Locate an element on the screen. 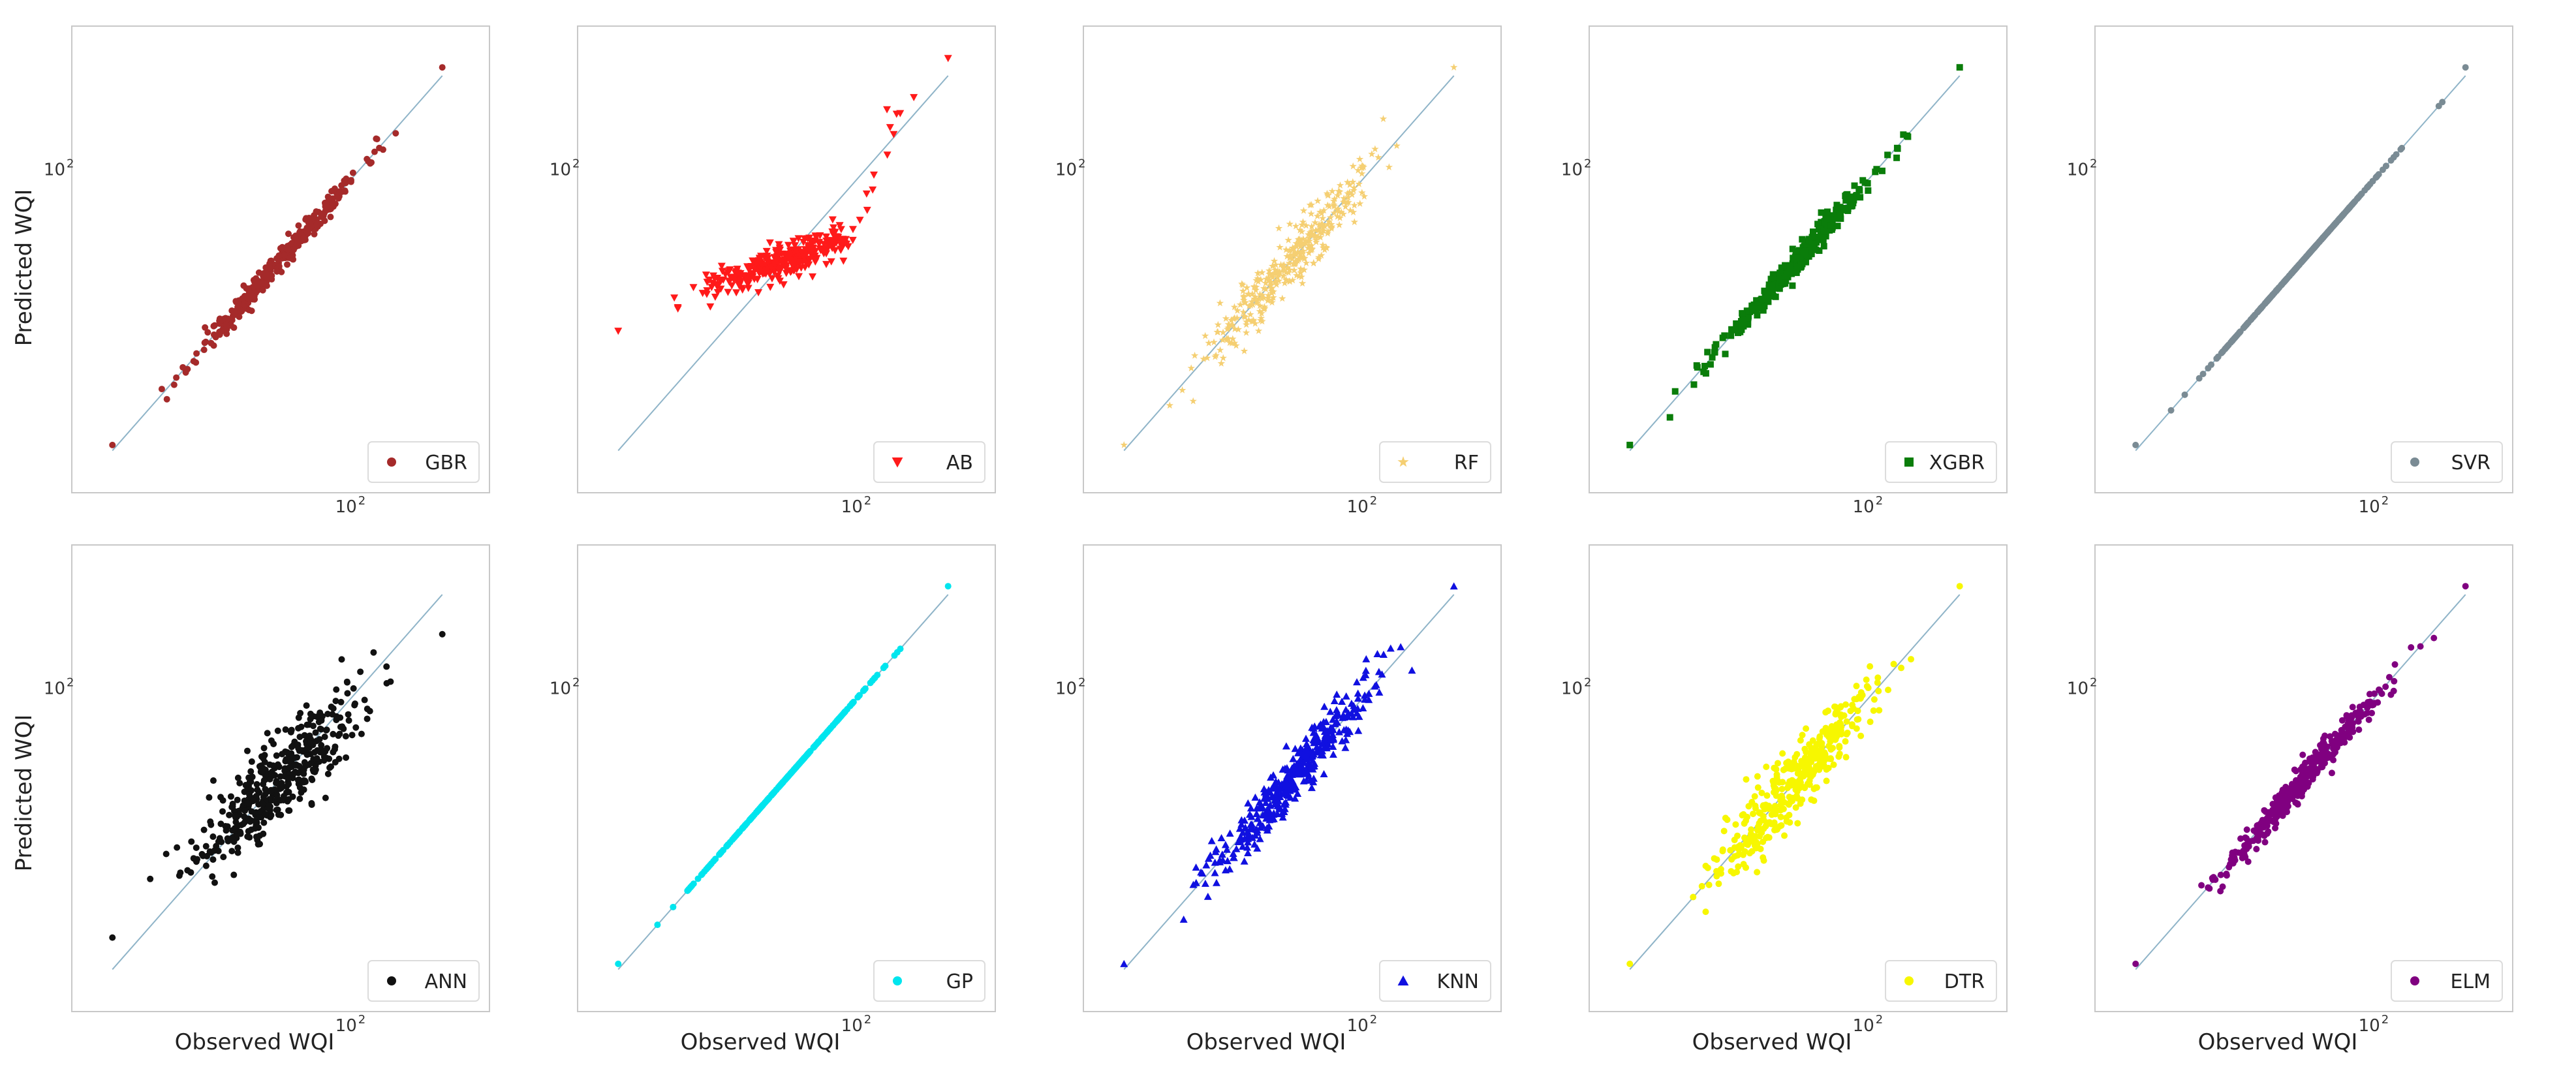 The height and width of the screenshot is (1069, 2576). legend-svr: SVR is located at coordinates (2447, 462).